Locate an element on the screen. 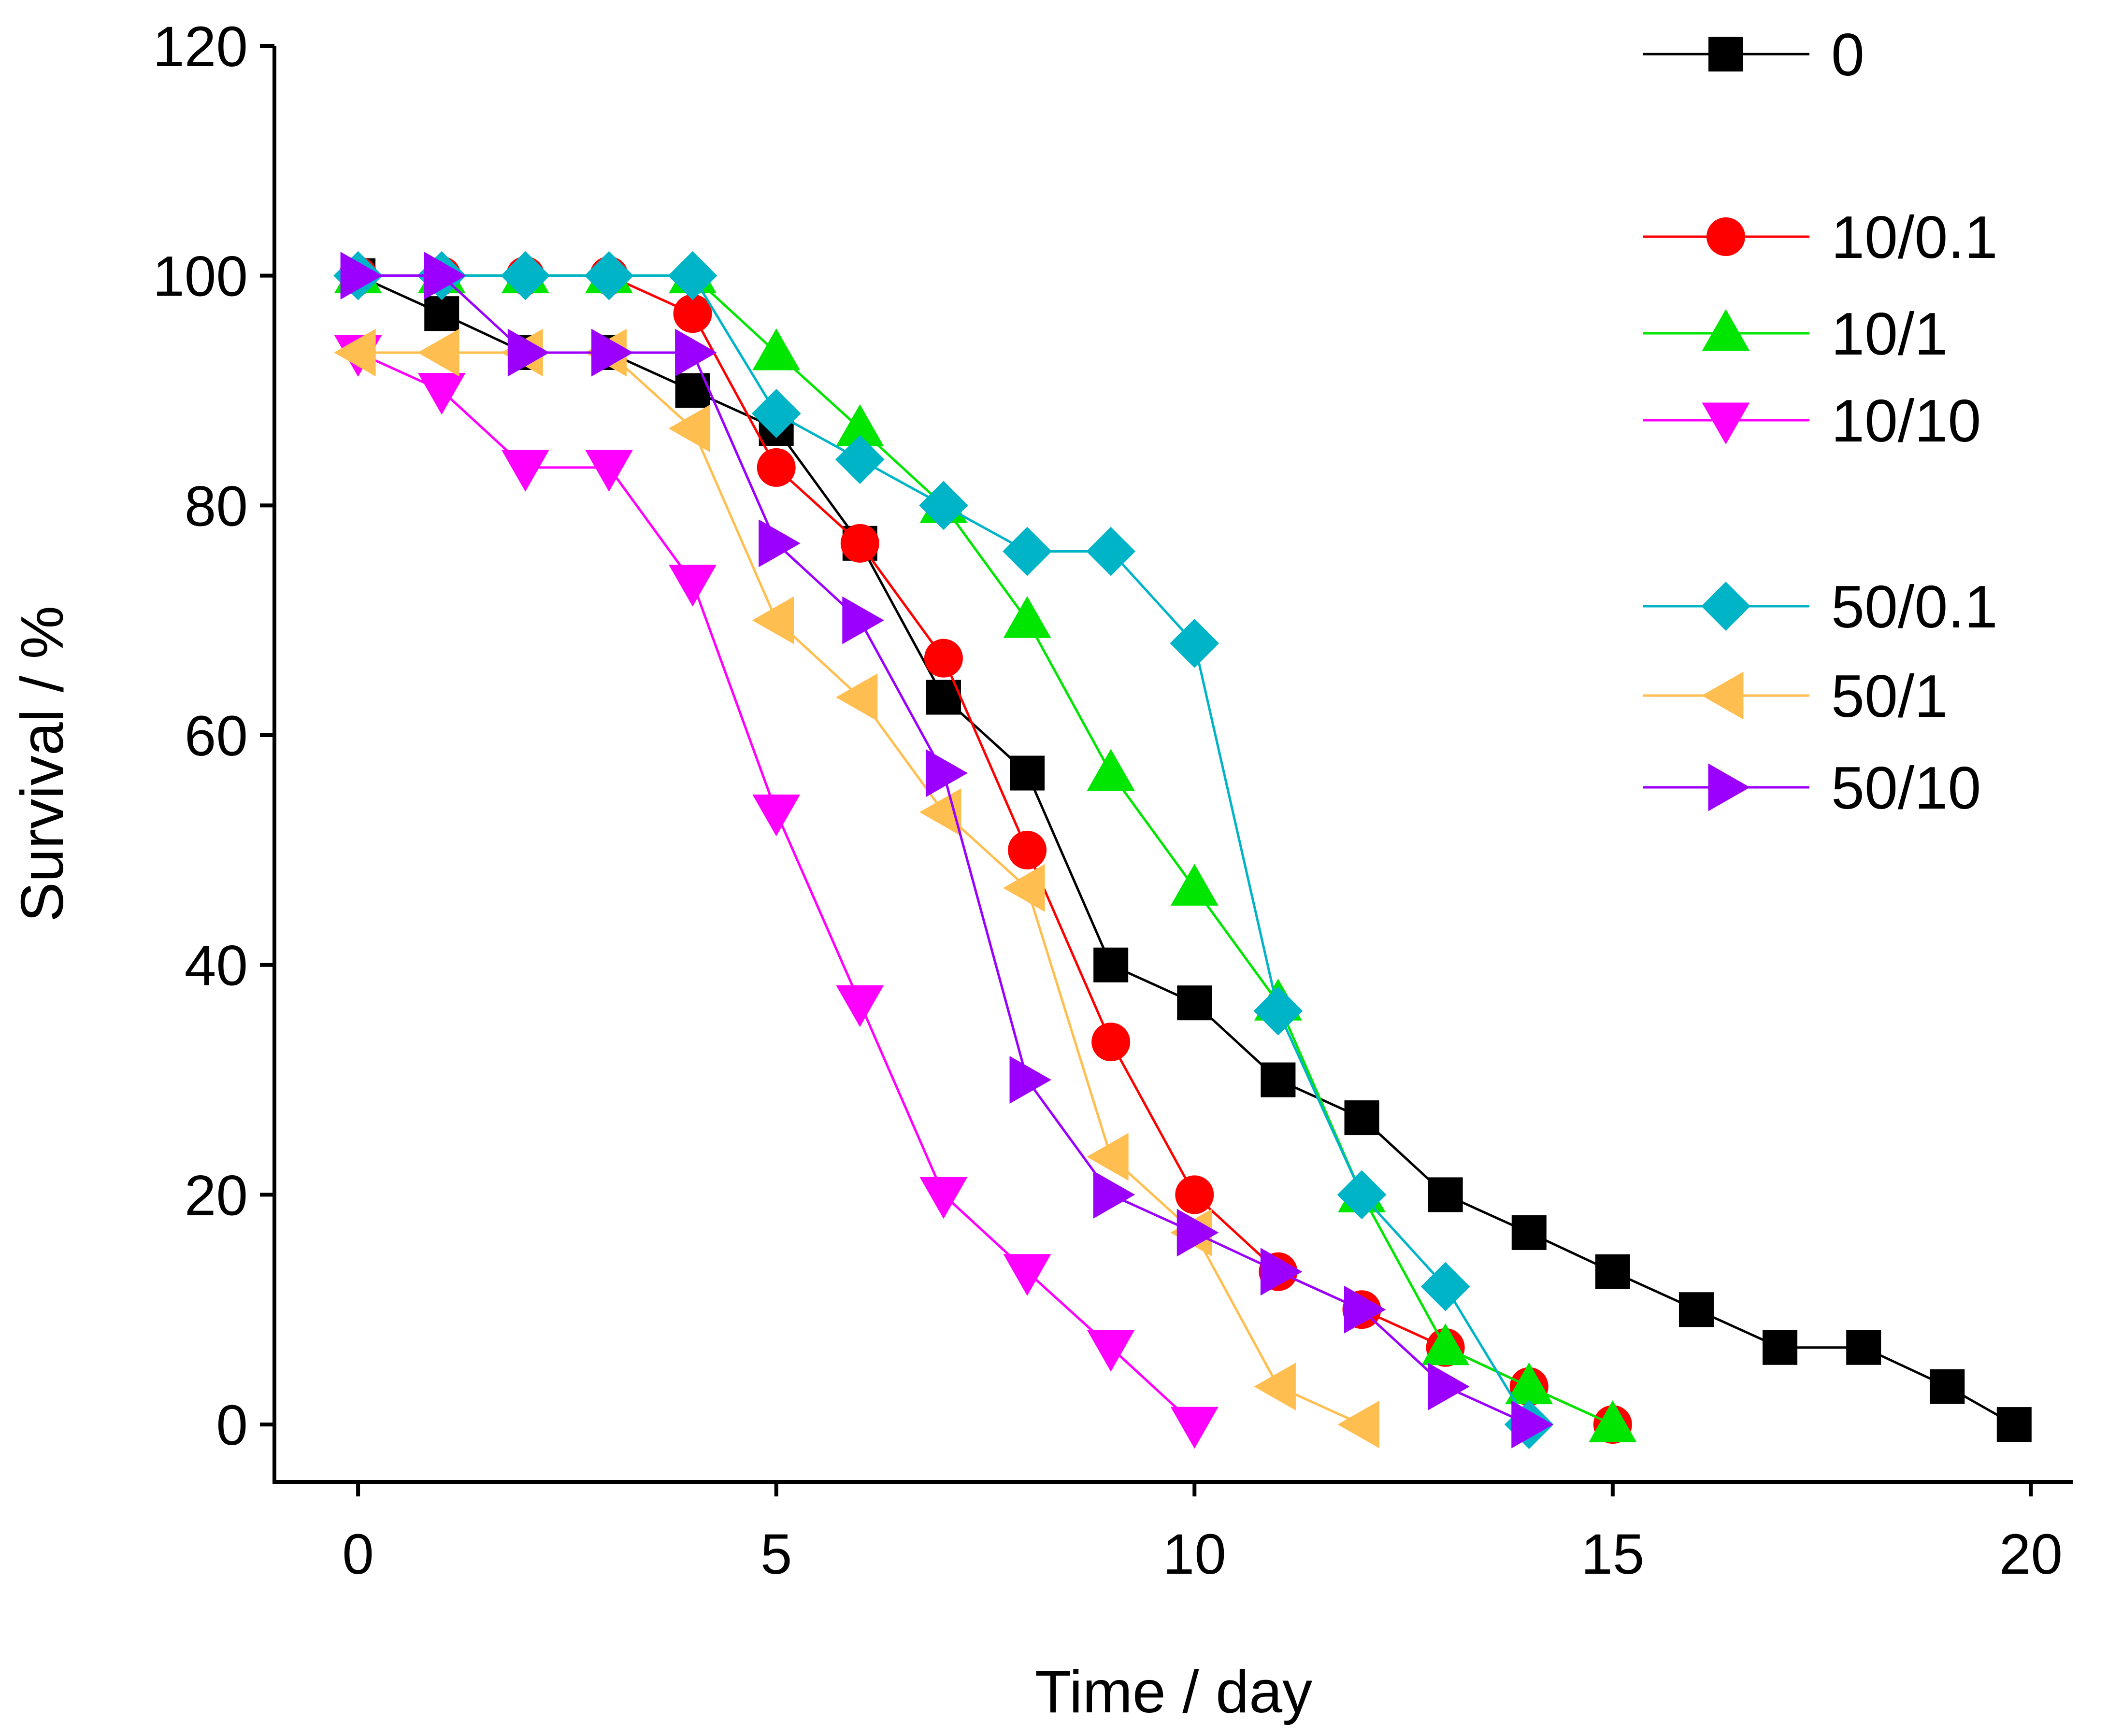 The width and height of the screenshot is (2108, 1736). y-tick-label: 120 is located at coordinates (200, 47).